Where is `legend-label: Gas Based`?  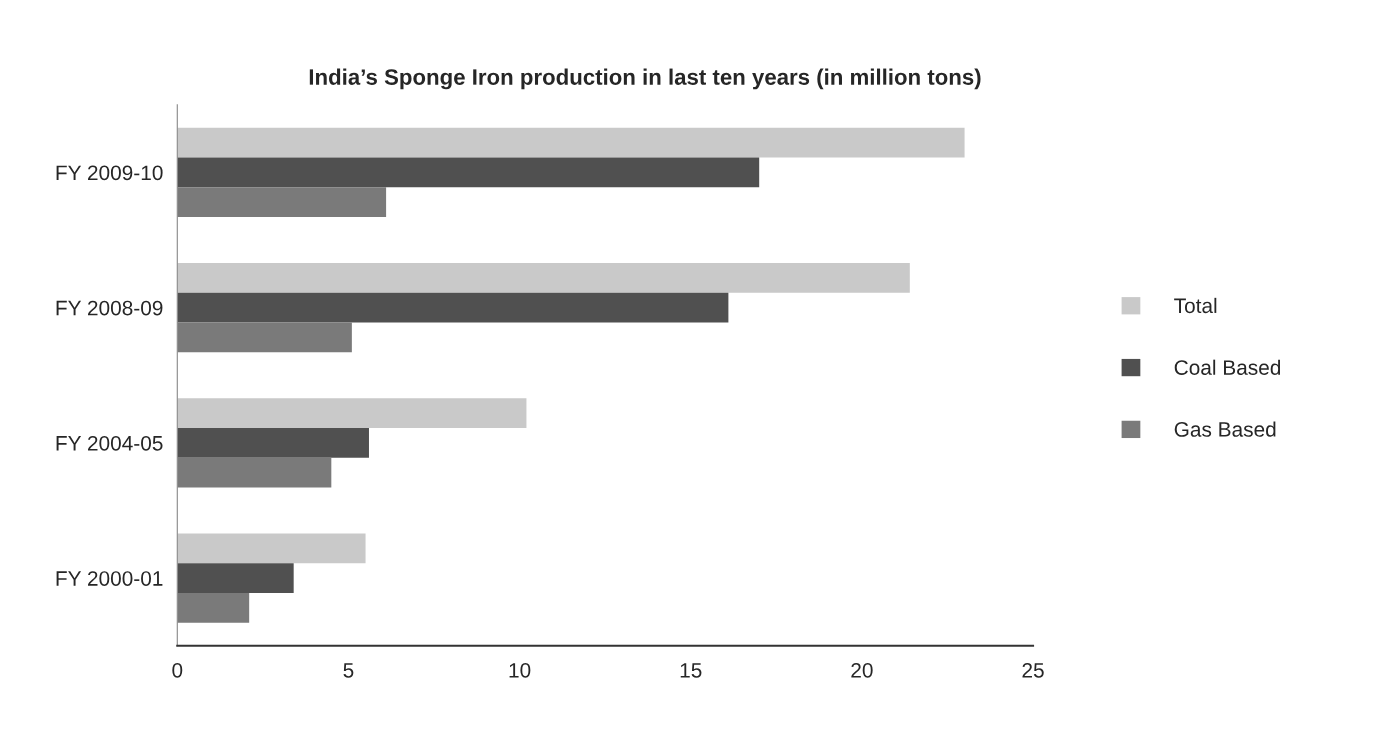
legend-label: Gas Based is located at coordinates (1225, 429).